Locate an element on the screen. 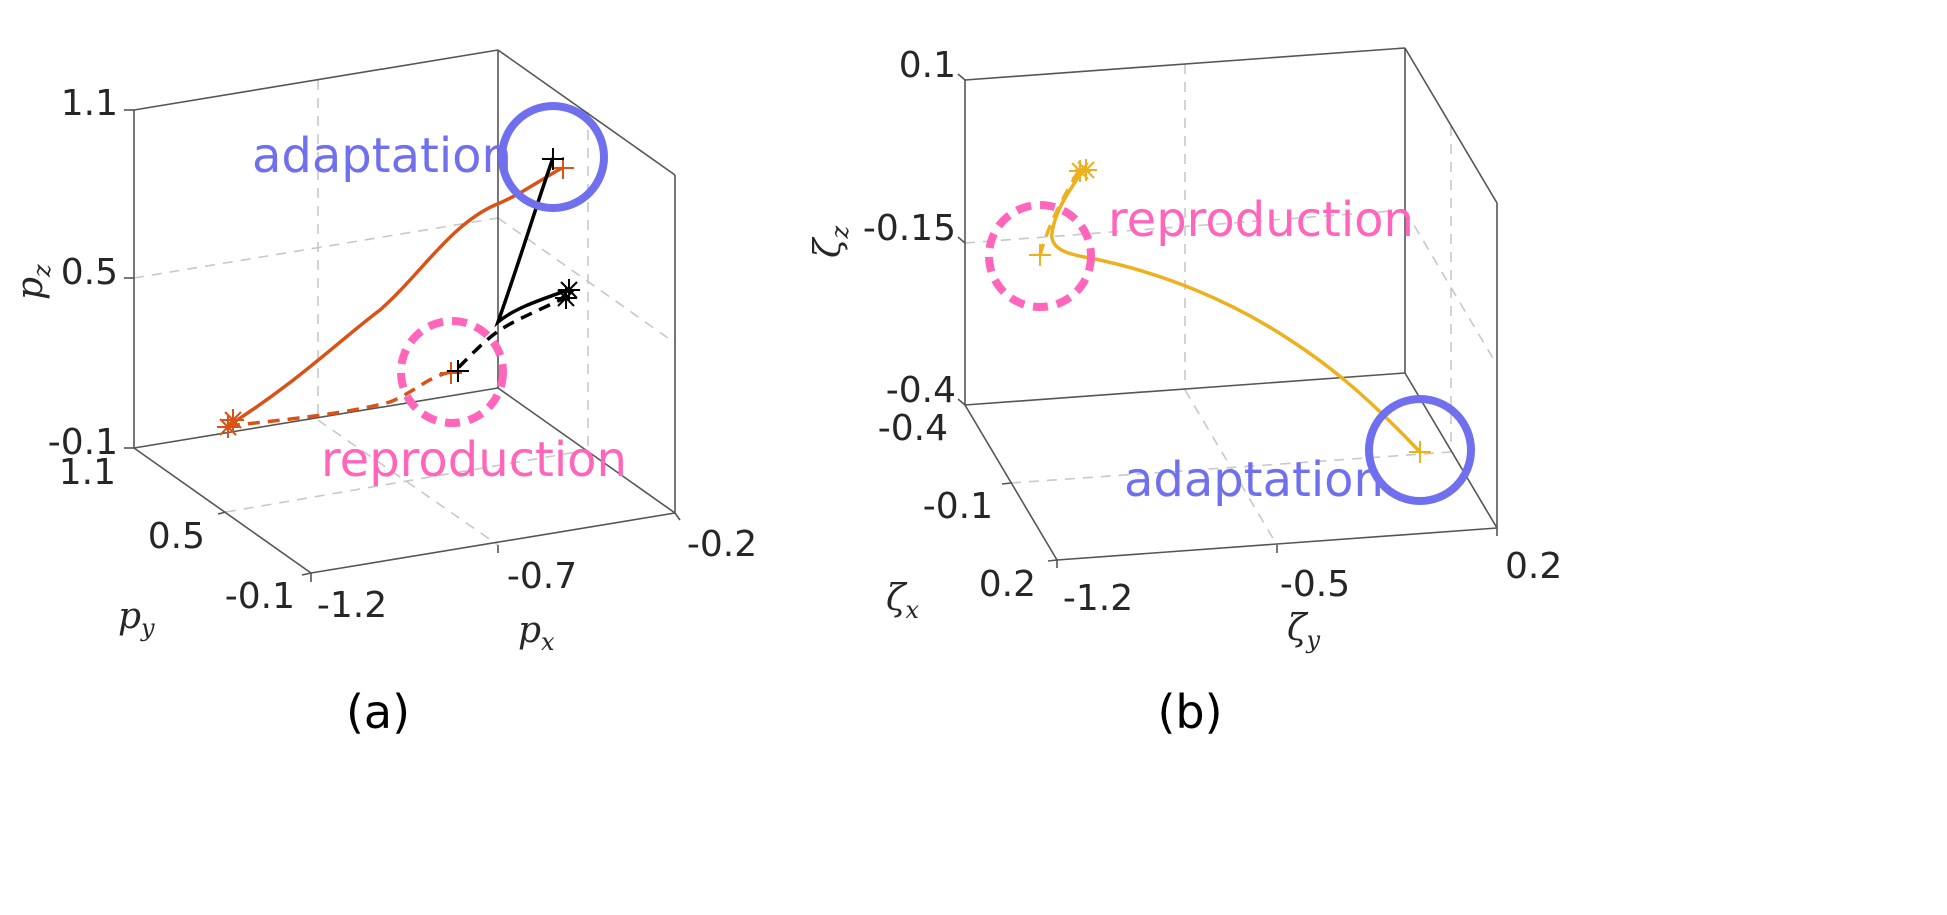  panel-b-adaptation-circle is located at coordinates (1420, 450).